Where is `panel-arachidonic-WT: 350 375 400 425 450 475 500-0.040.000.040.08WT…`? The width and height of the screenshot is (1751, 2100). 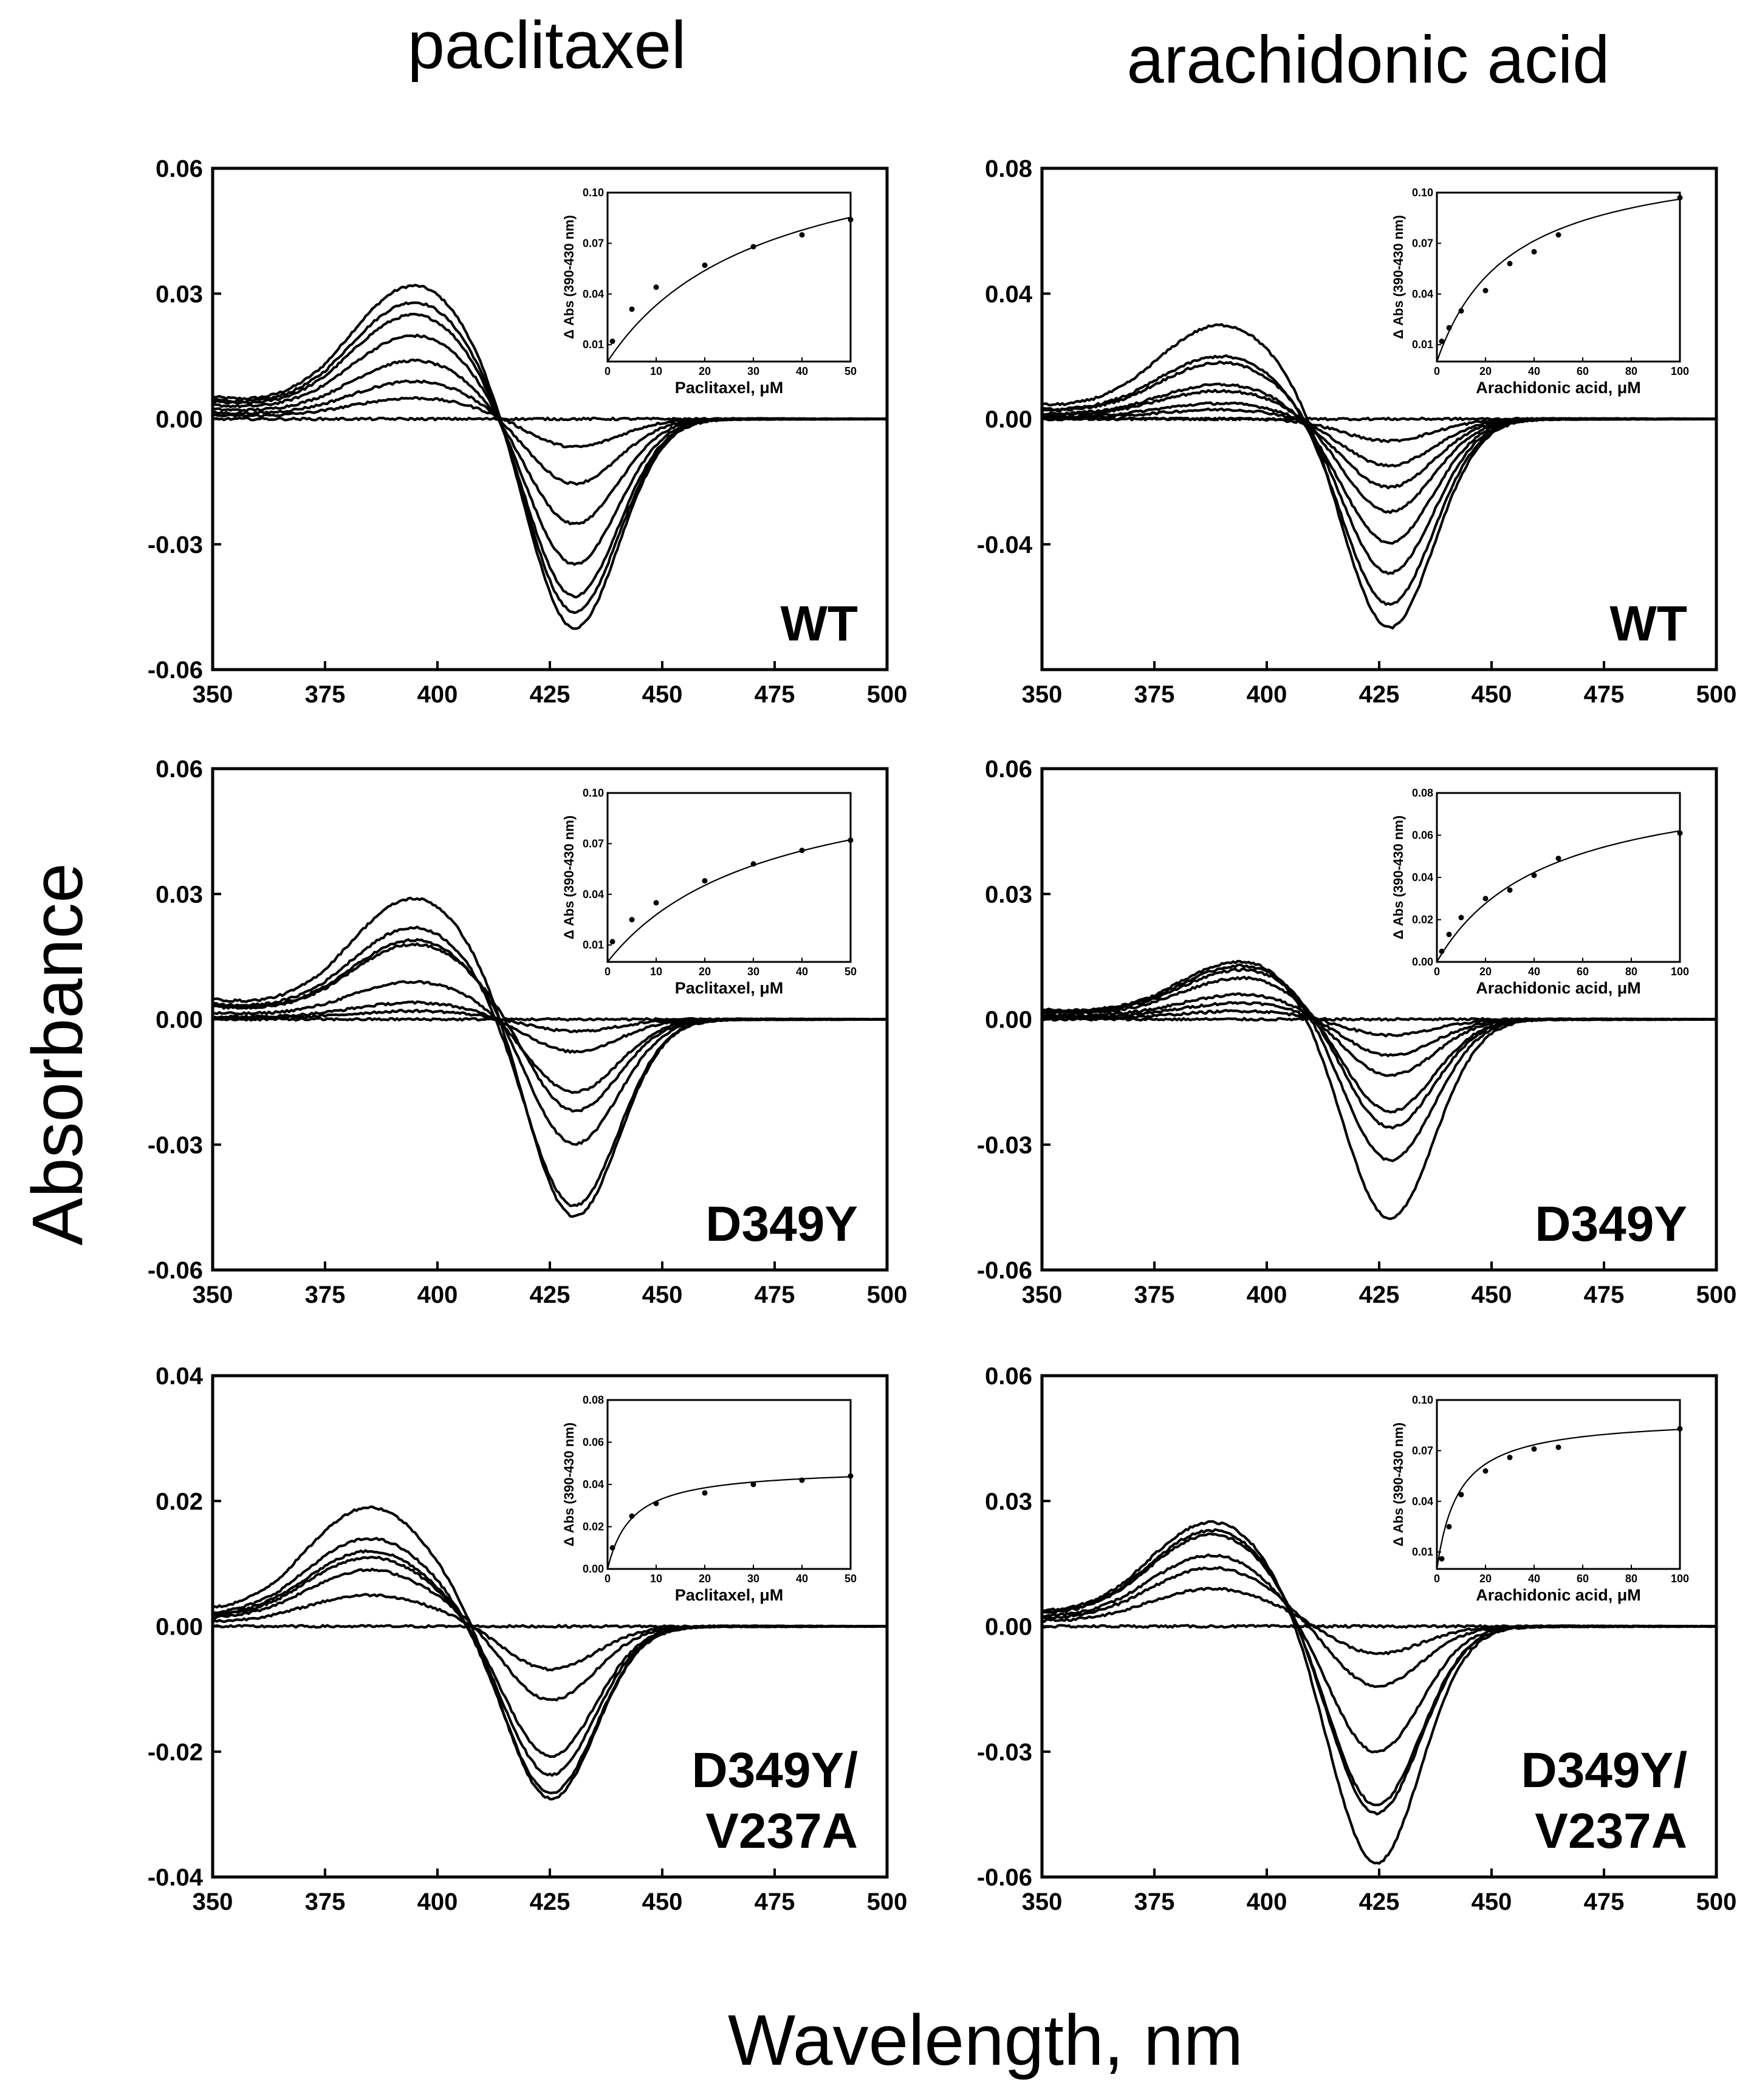 panel-arachidonic-WT: 350 375 400 425 450 475 500-0.040.000.040.08WT… is located at coordinates (1357, 432).